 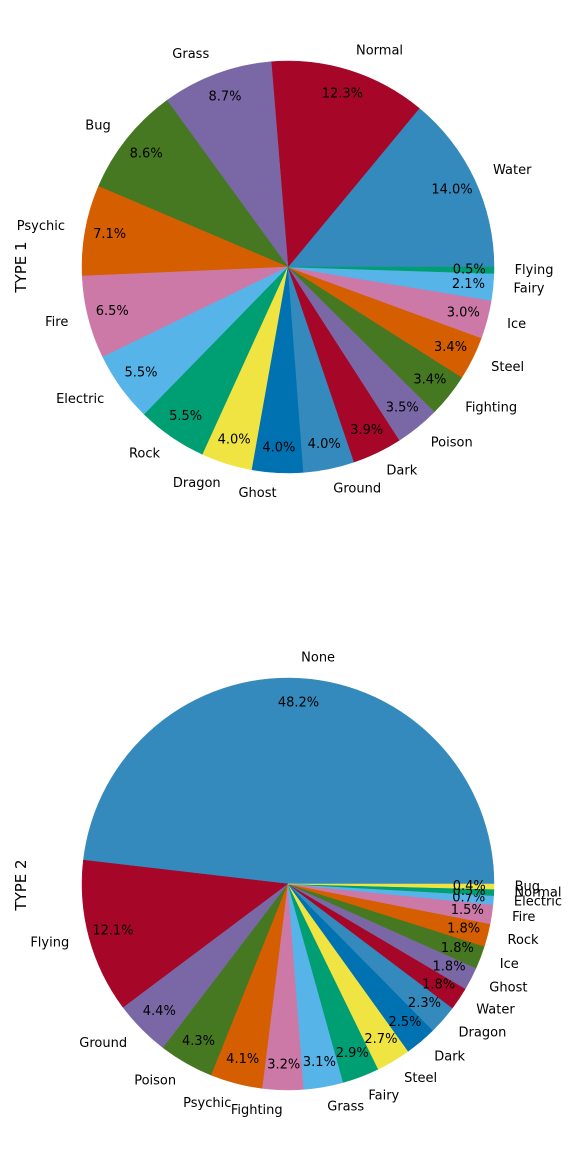 I want to click on percent-label-fairy: 2.9%, so click(x=352, y=1053).